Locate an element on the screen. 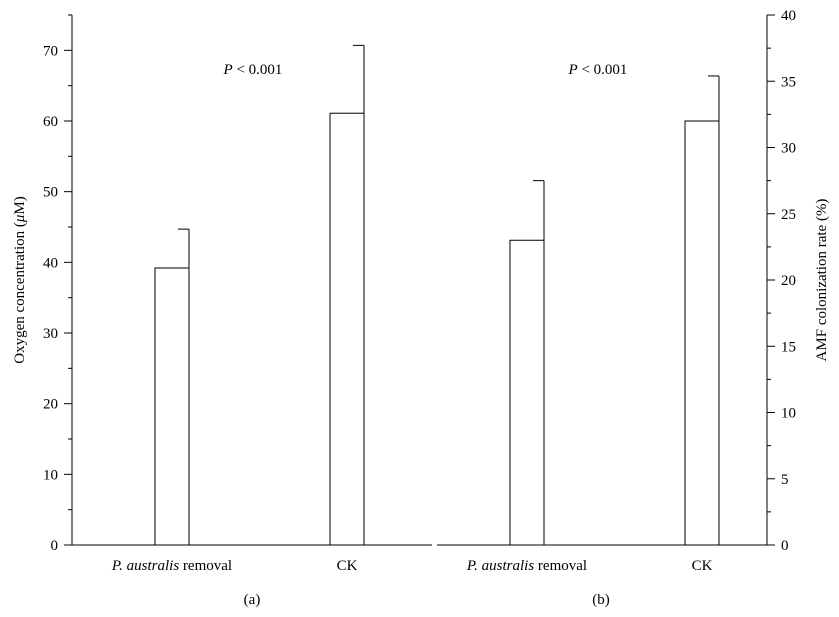 The image size is (839, 617). y-axis-title-text: AMF colonization rate (%) is located at coordinates (822, 280).